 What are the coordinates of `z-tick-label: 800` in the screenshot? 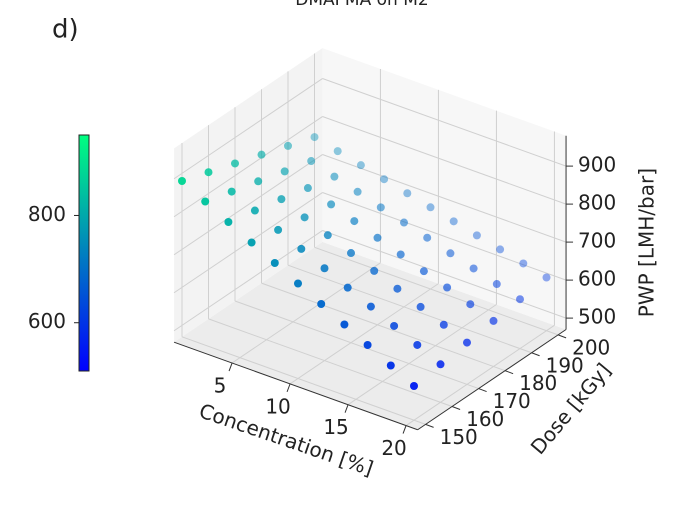 It's located at (597, 203).